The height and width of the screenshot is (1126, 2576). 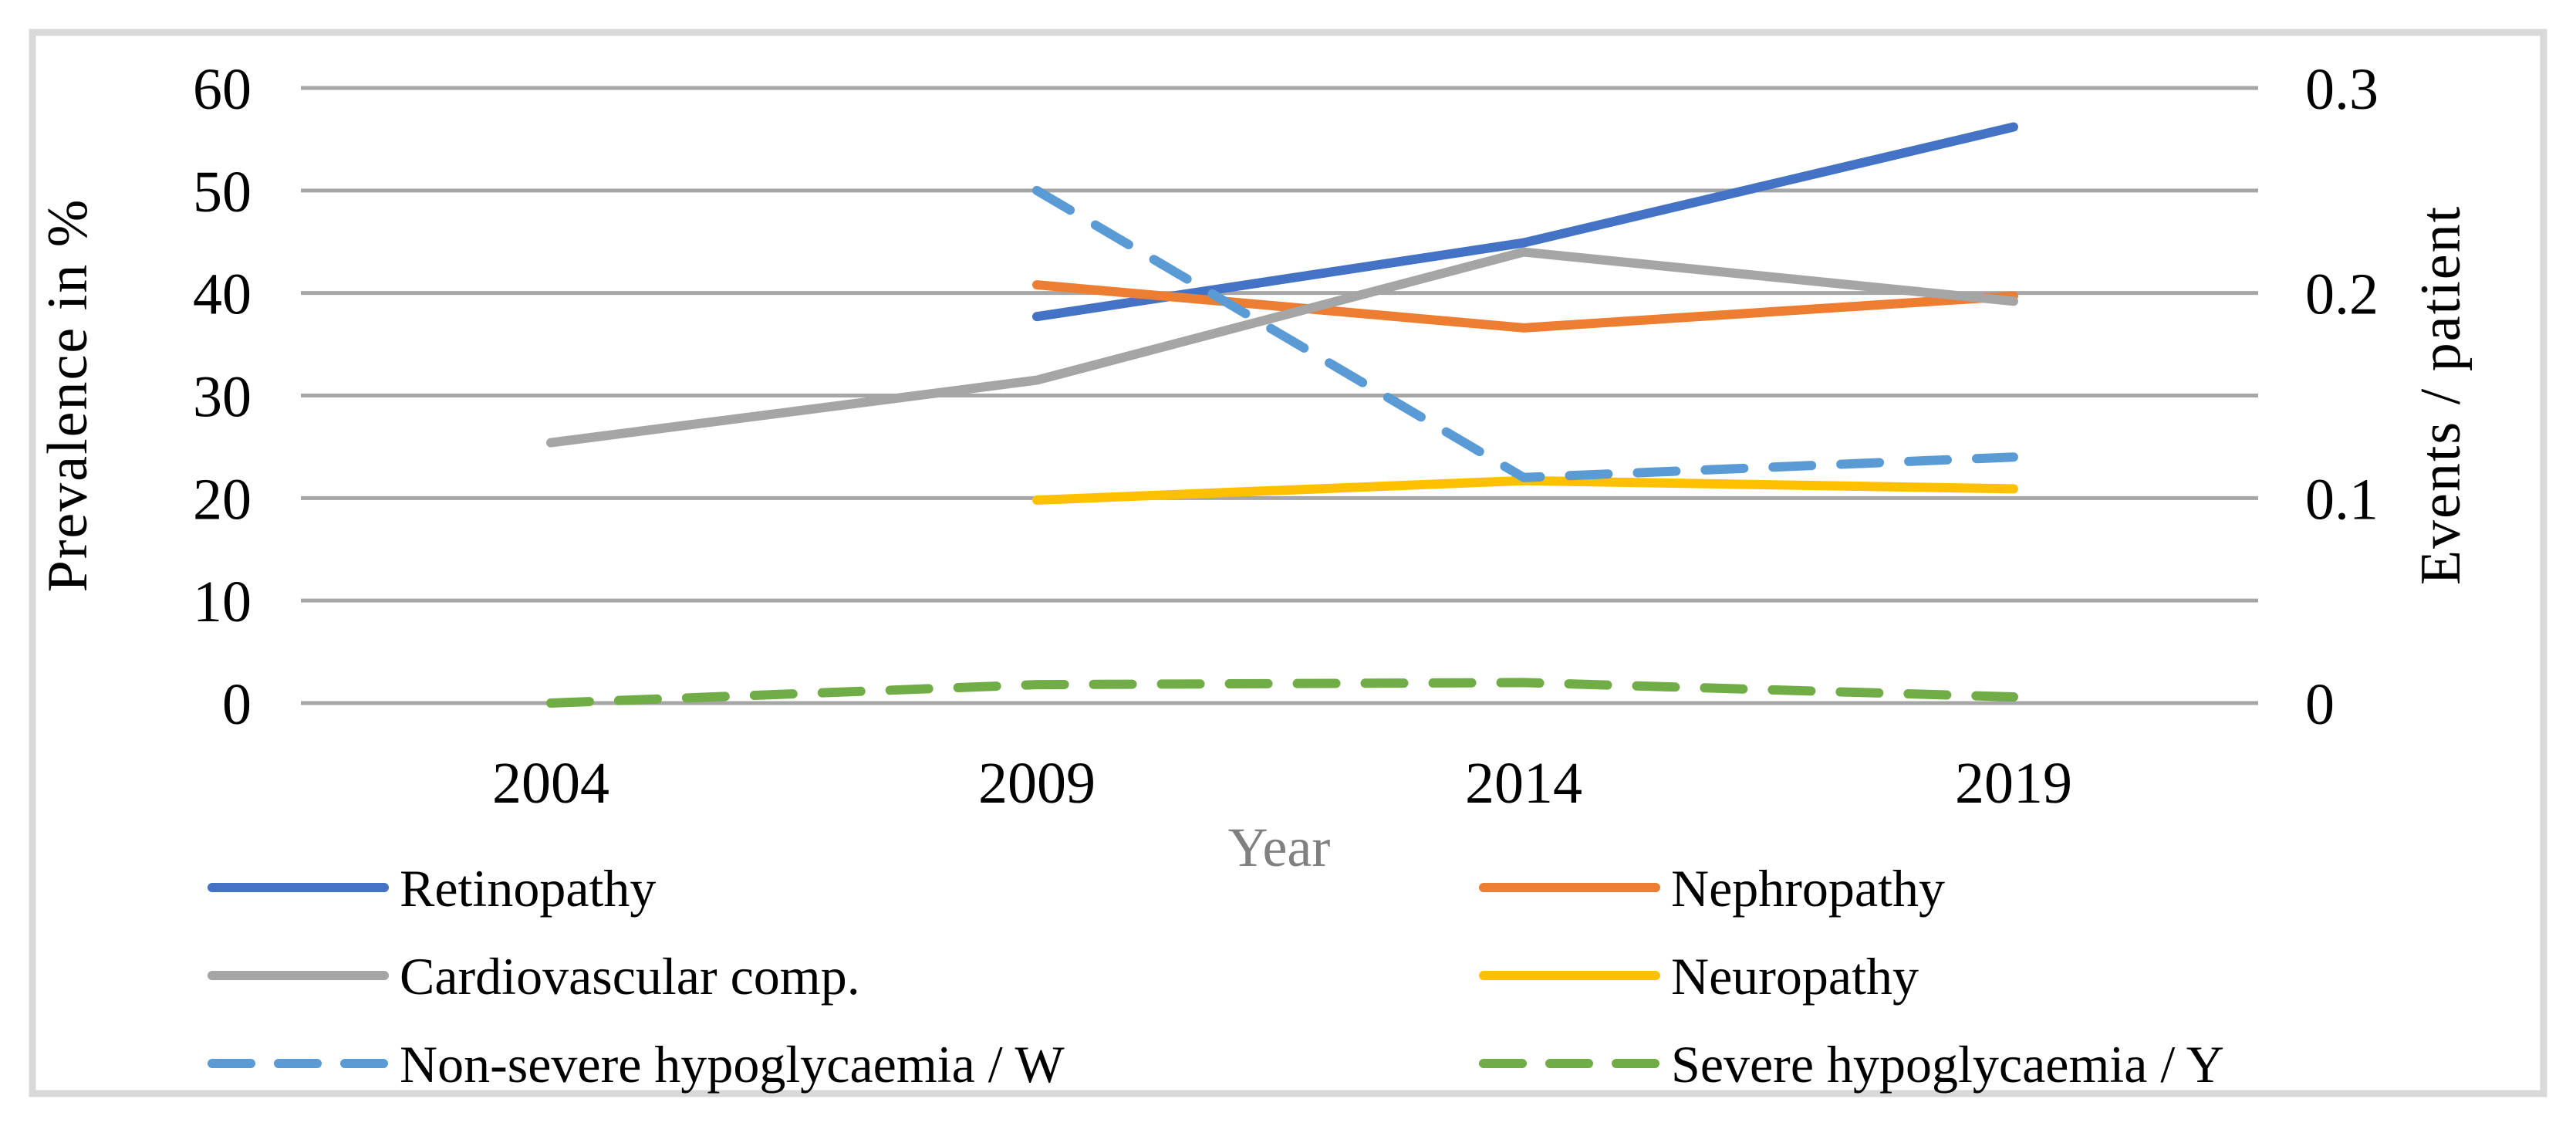 What do you see at coordinates (223, 602) in the screenshot?
I see `y-axis-tick-label: 10` at bounding box center [223, 602].